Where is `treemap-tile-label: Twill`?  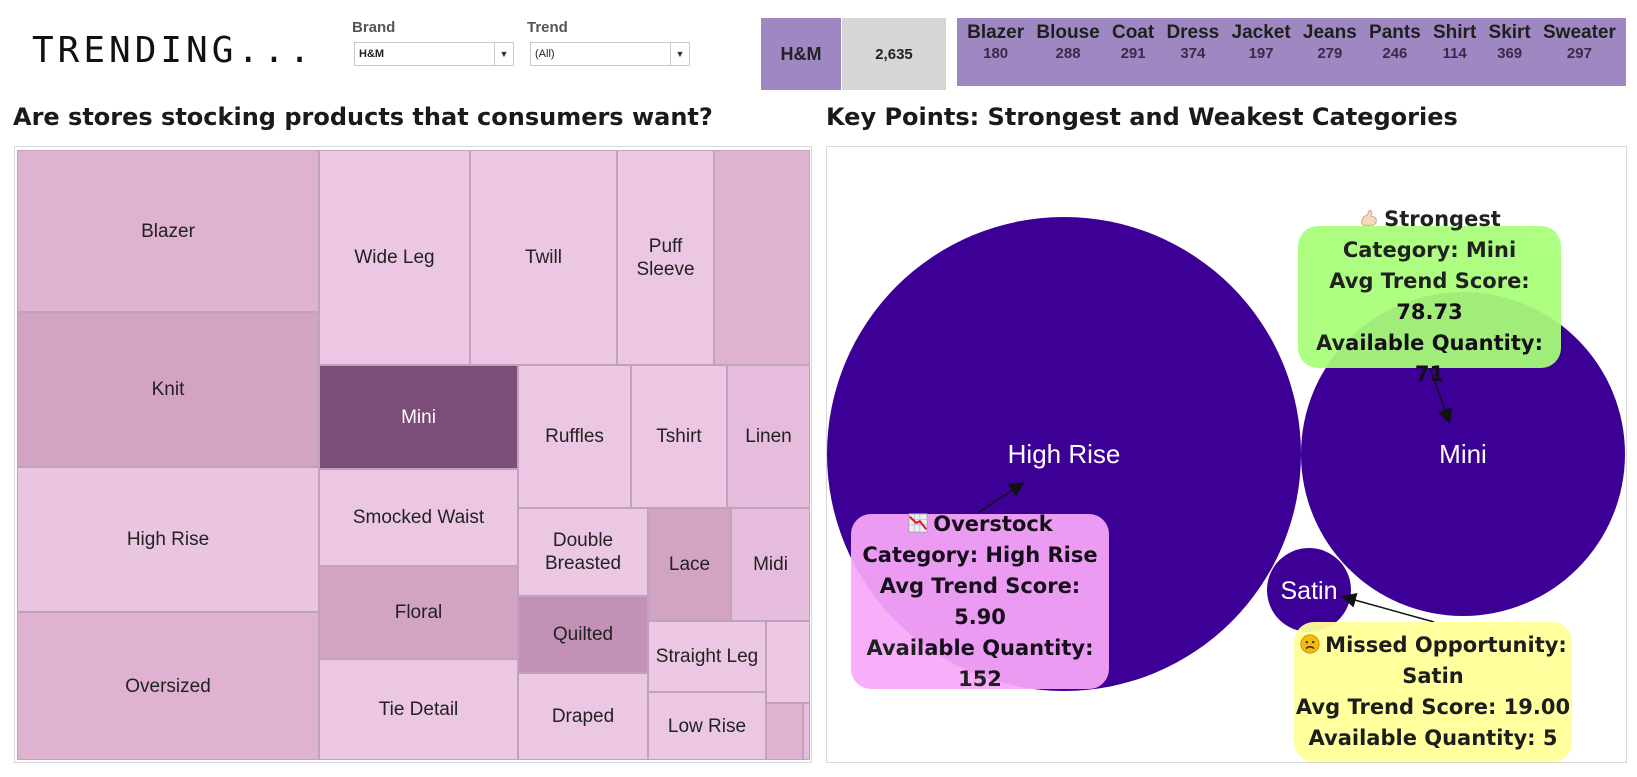
treemap-tile-label: Twill is located at coordinates (543, 257).